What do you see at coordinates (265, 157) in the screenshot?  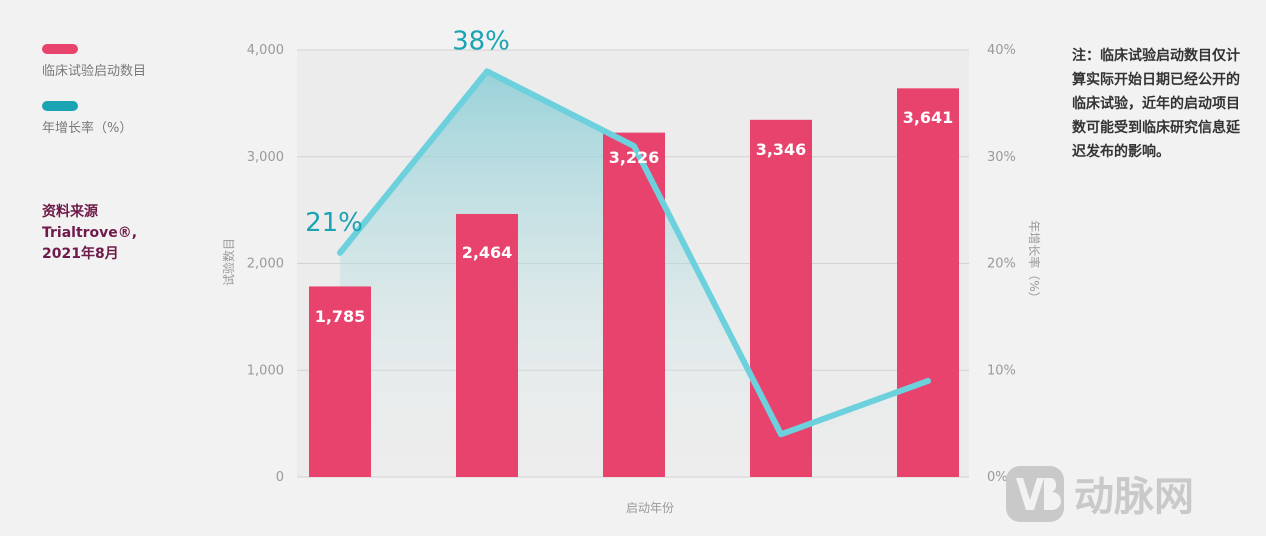 I see `y-tick-label: 3,000` at bounding box center [265, 157].